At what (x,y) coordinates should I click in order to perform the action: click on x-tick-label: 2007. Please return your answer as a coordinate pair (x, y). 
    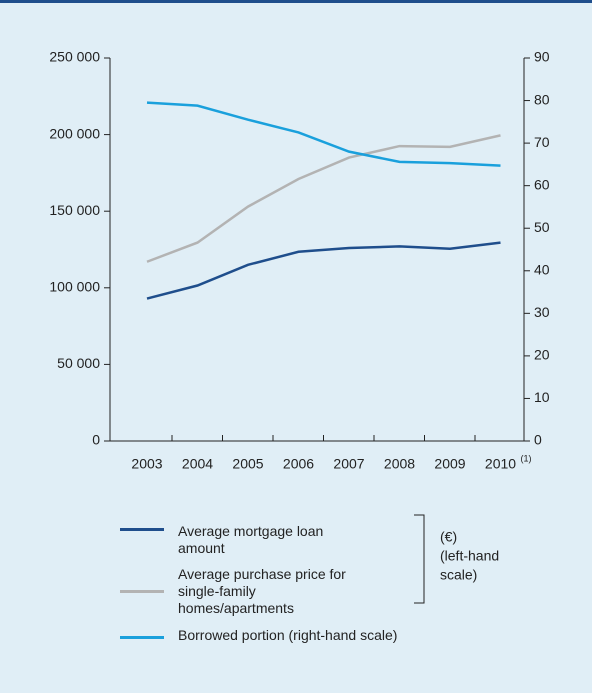
    Looking at the image, I should click on (348, 464).